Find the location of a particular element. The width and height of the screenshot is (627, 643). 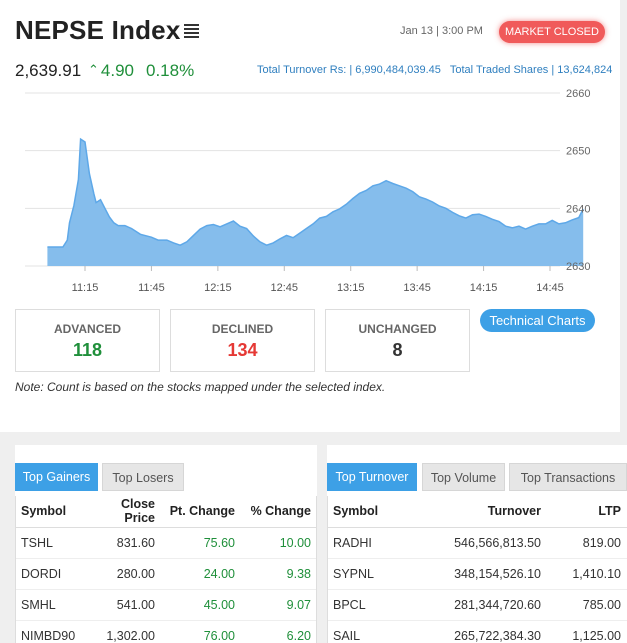

y-tick-label: 2650 is located at coordinates (578, 152).